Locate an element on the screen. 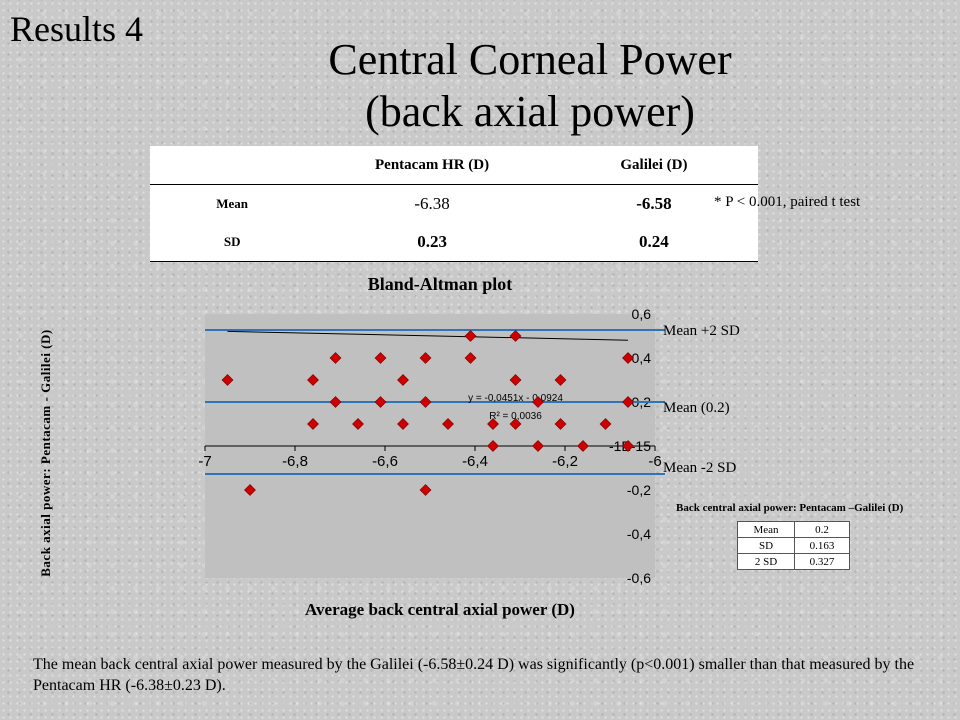  x-tick-label: -6,2 is located at coordinates (565, 461).